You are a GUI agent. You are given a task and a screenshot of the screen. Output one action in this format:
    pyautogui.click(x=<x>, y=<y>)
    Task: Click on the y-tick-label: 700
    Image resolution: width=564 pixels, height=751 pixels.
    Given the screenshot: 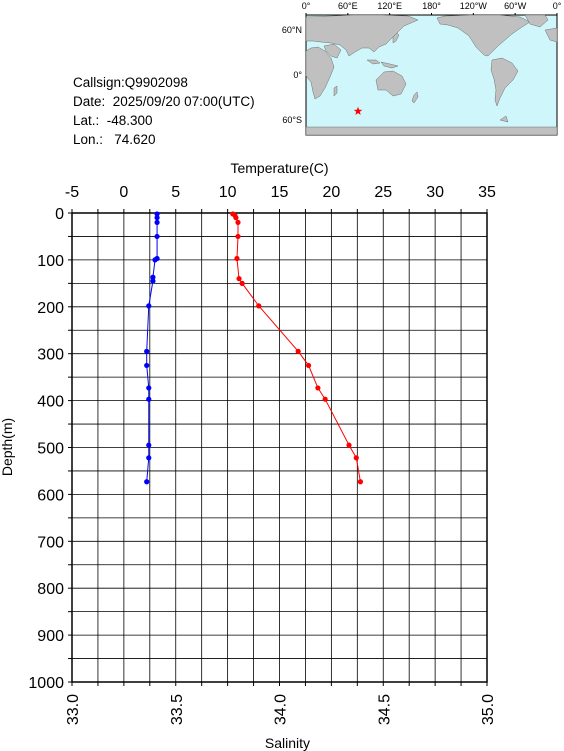 What is the action you would take?
    pyautogui.click(x=50, y=542)
    